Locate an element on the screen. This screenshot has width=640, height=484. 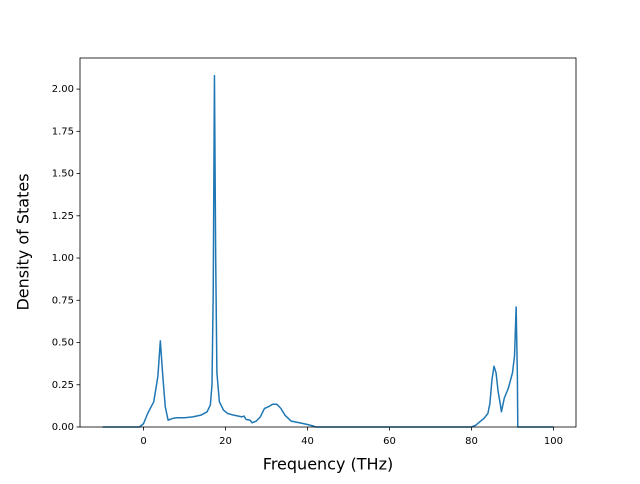
x-tick-label: 80 is located at coordinates (471, 441).